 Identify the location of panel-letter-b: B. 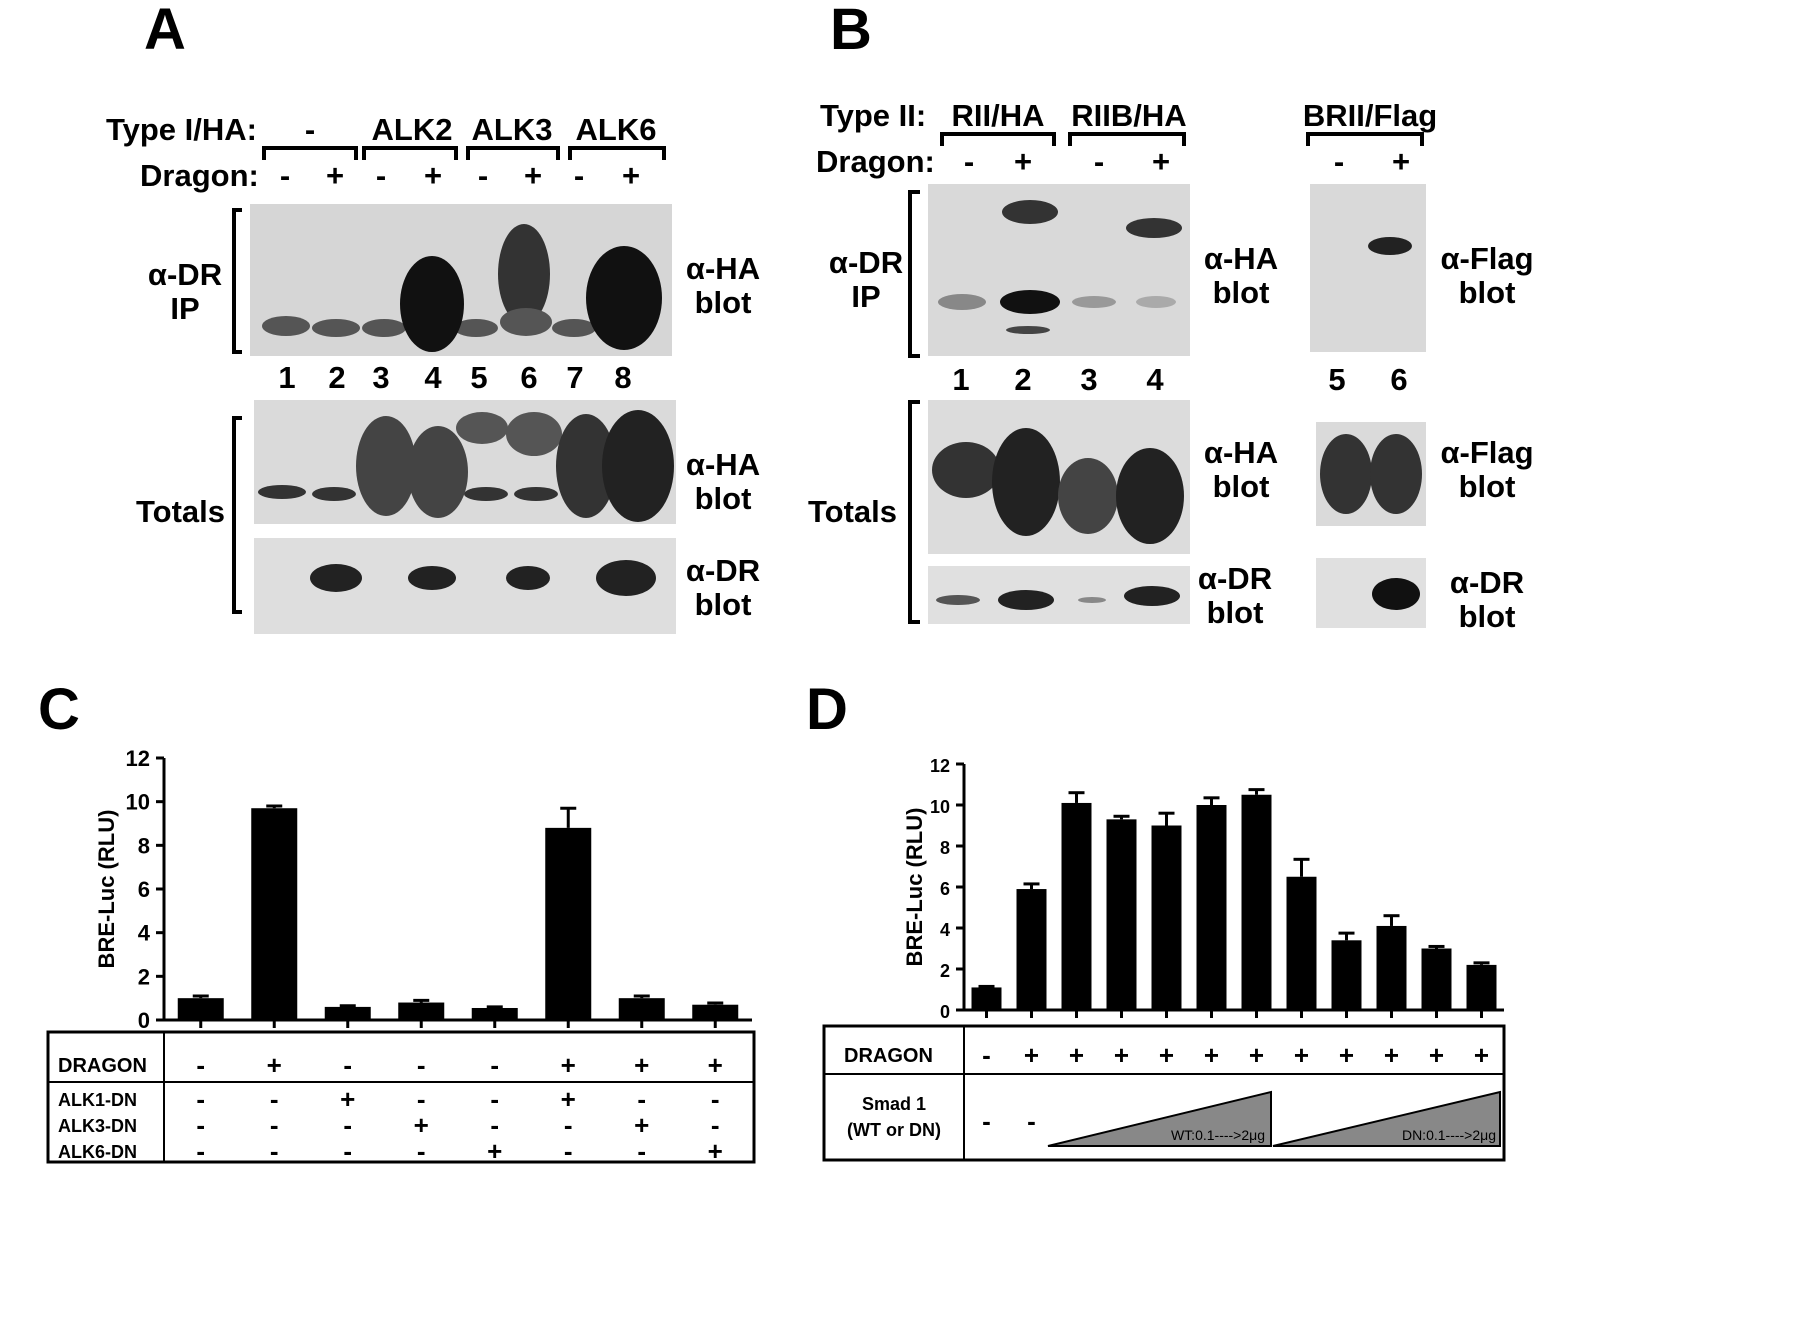
(851, 31).